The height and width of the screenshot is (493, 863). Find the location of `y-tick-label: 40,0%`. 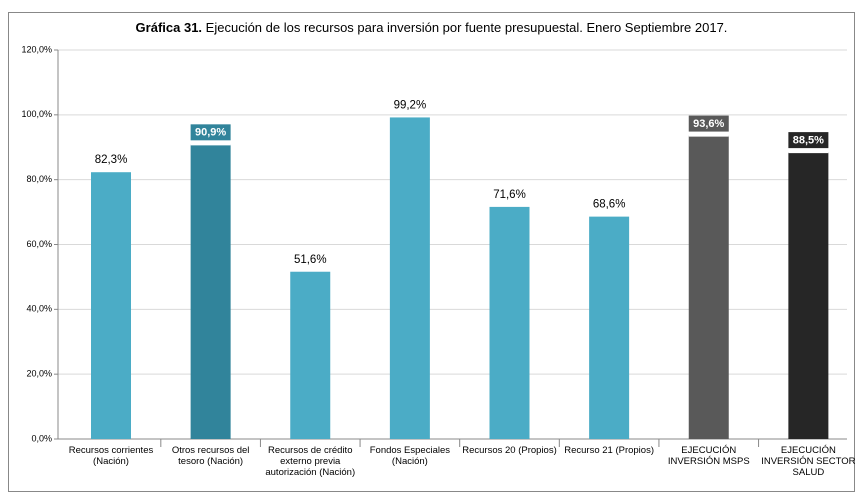

y-tick-label: 40,0% is located at coordinates (39, 309).